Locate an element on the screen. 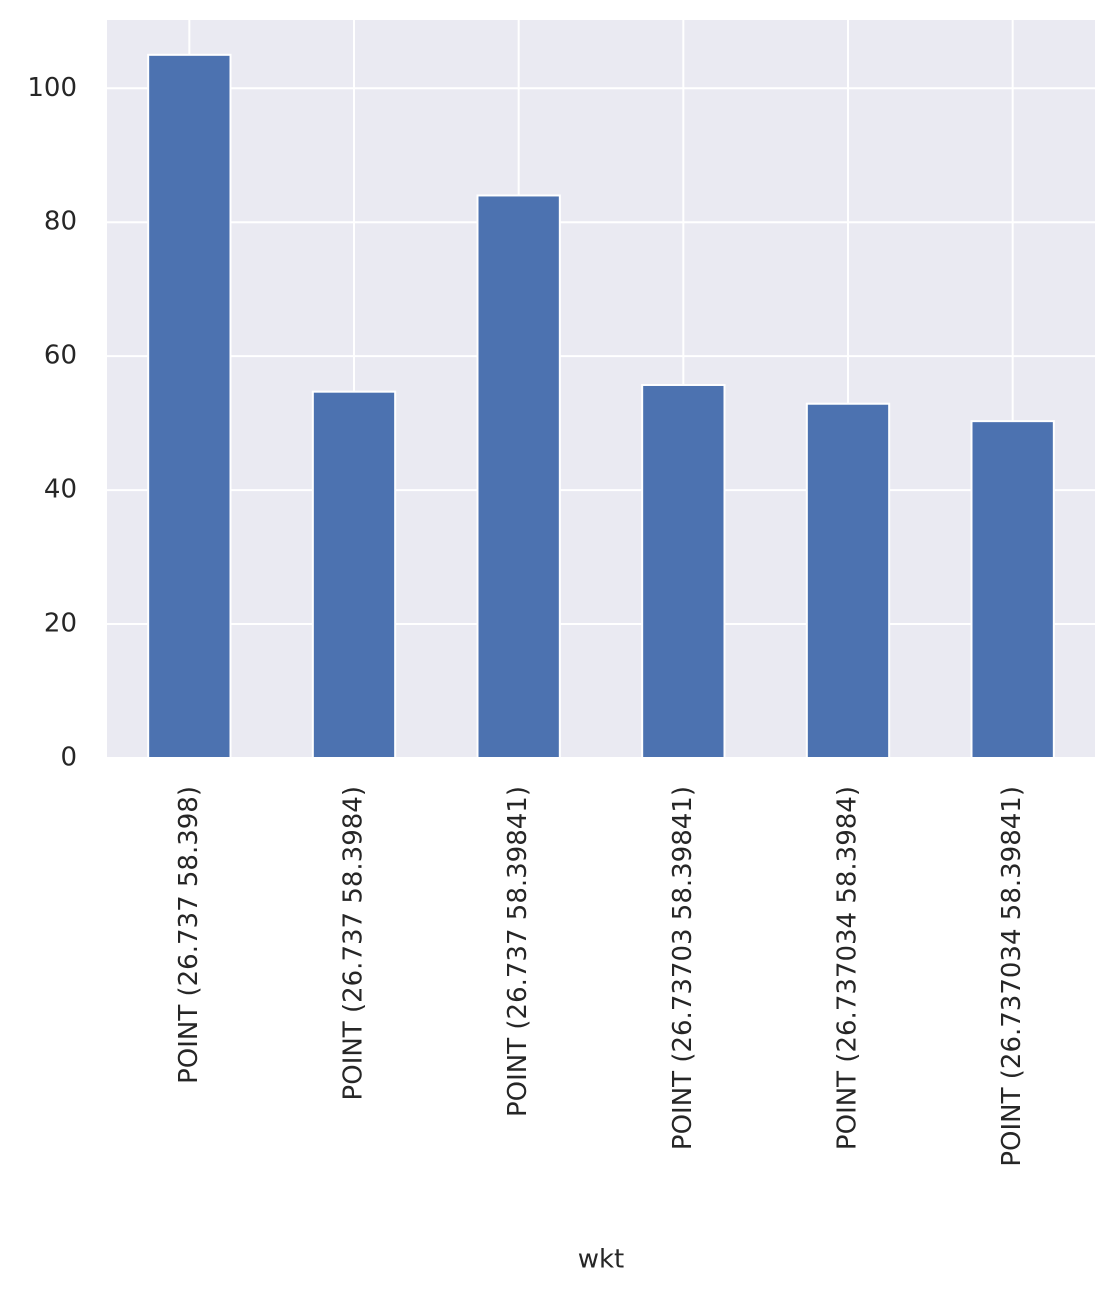  y-tick-label: 80 is located at coordinates (60, 222).